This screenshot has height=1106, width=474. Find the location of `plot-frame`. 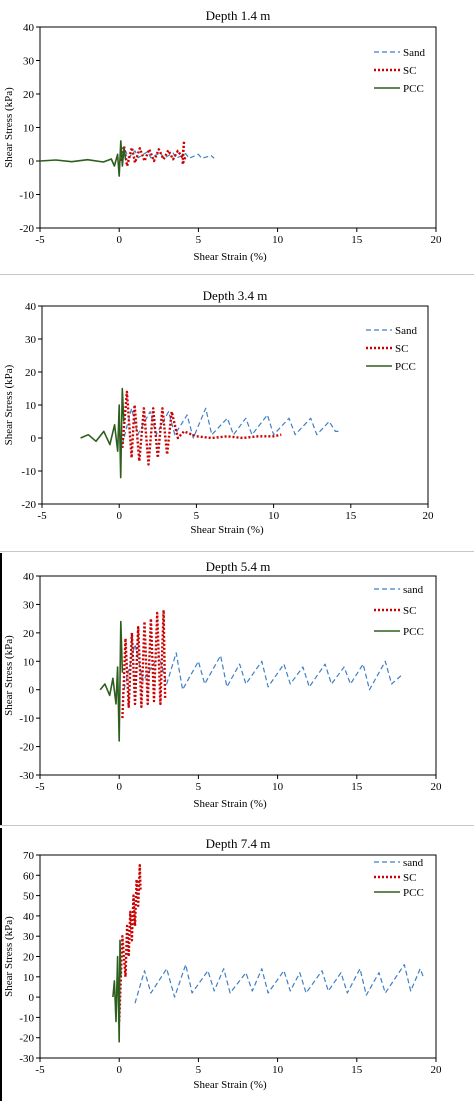

plot-frame is located at coordinates (235, 405).